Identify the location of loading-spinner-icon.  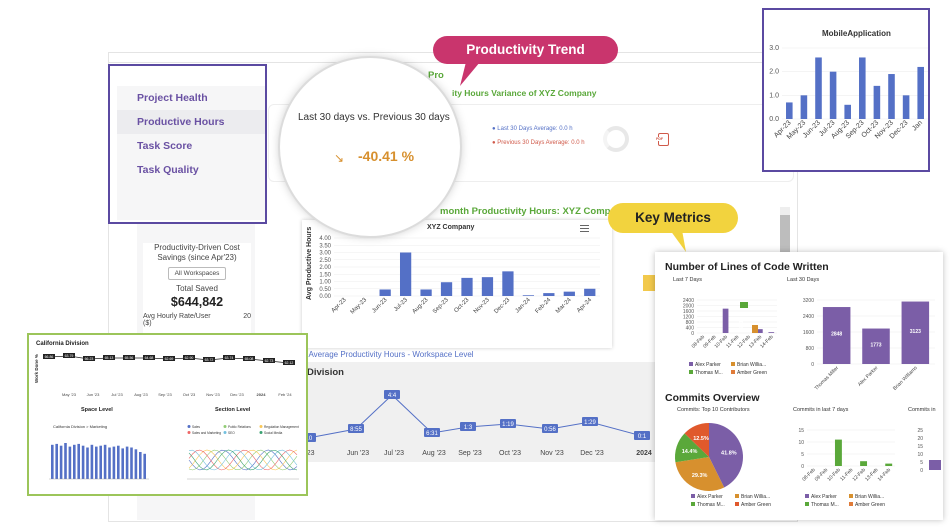
(616, 139).